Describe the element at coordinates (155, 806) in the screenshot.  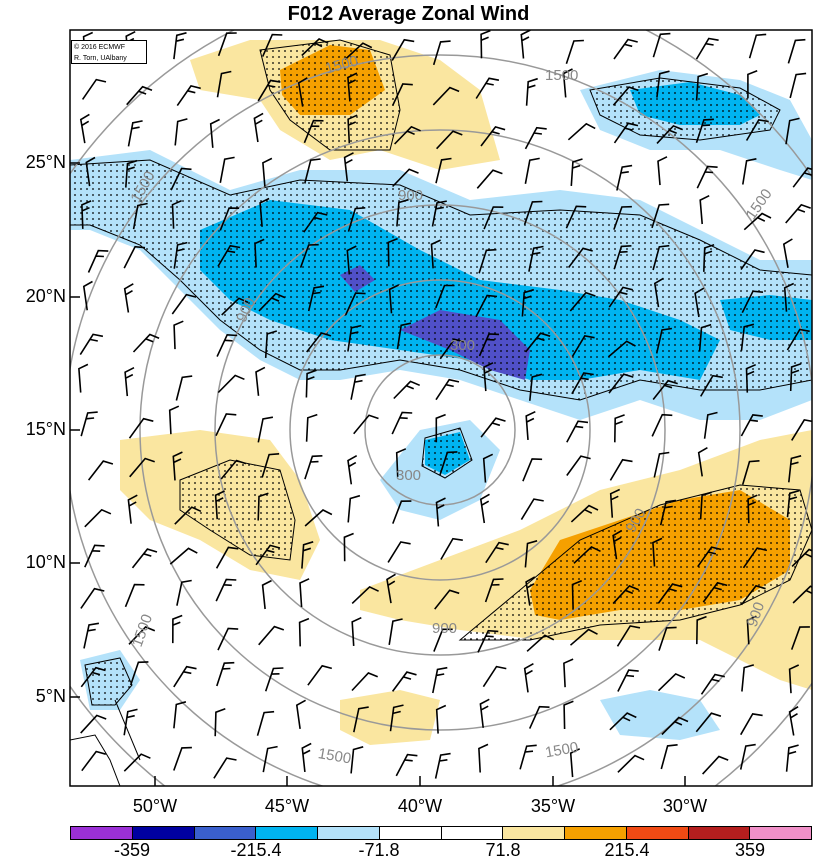
I see `lon-label-50w: 50°W` at that location.